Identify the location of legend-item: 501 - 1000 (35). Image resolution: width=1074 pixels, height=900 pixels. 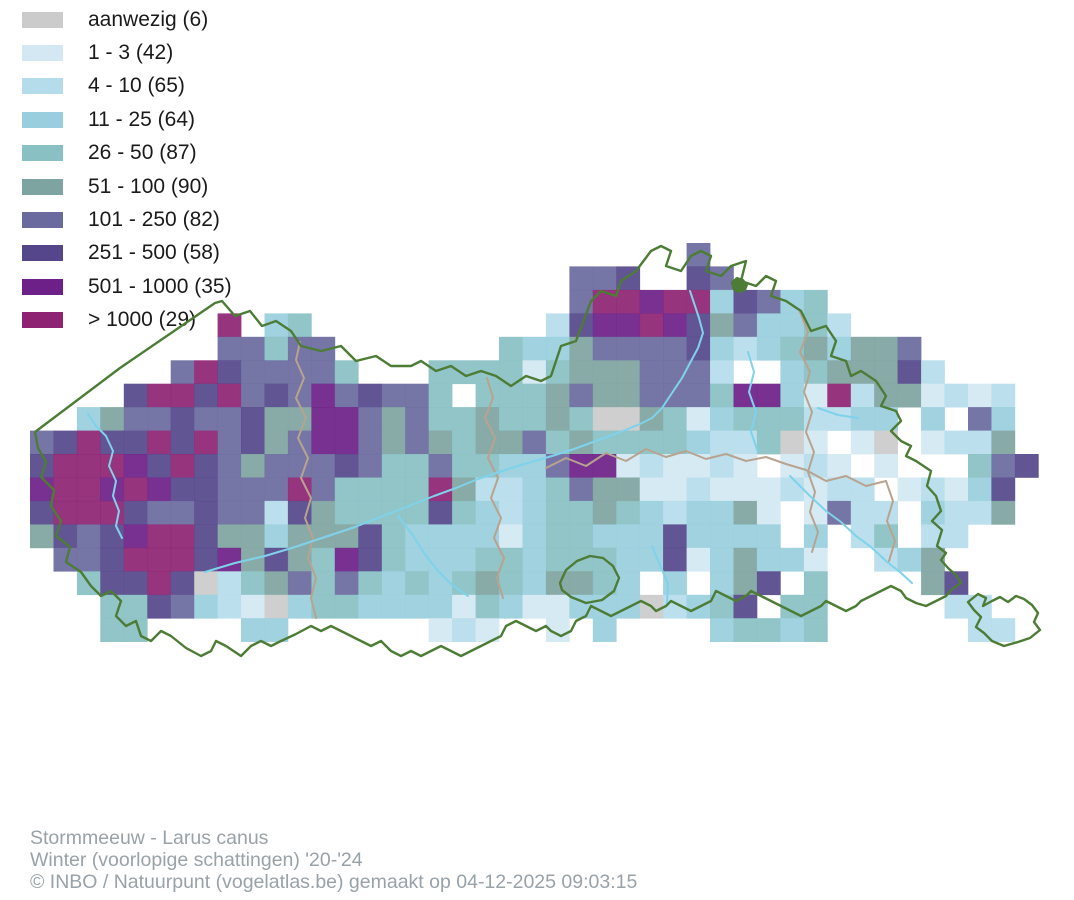
(127, 286).